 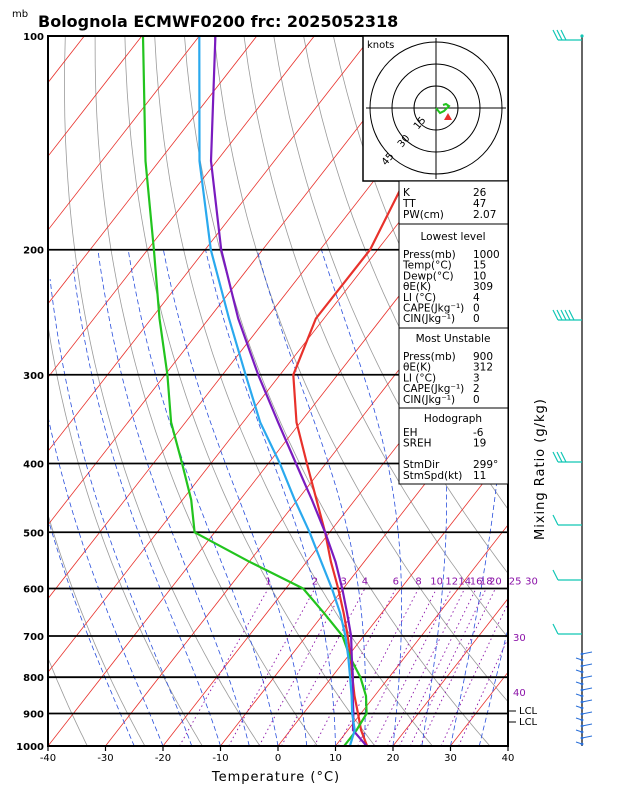 I want to click on mixing-ratio-axis-title: Mixing Ratio (g/kg), so click(x=540, y=469).